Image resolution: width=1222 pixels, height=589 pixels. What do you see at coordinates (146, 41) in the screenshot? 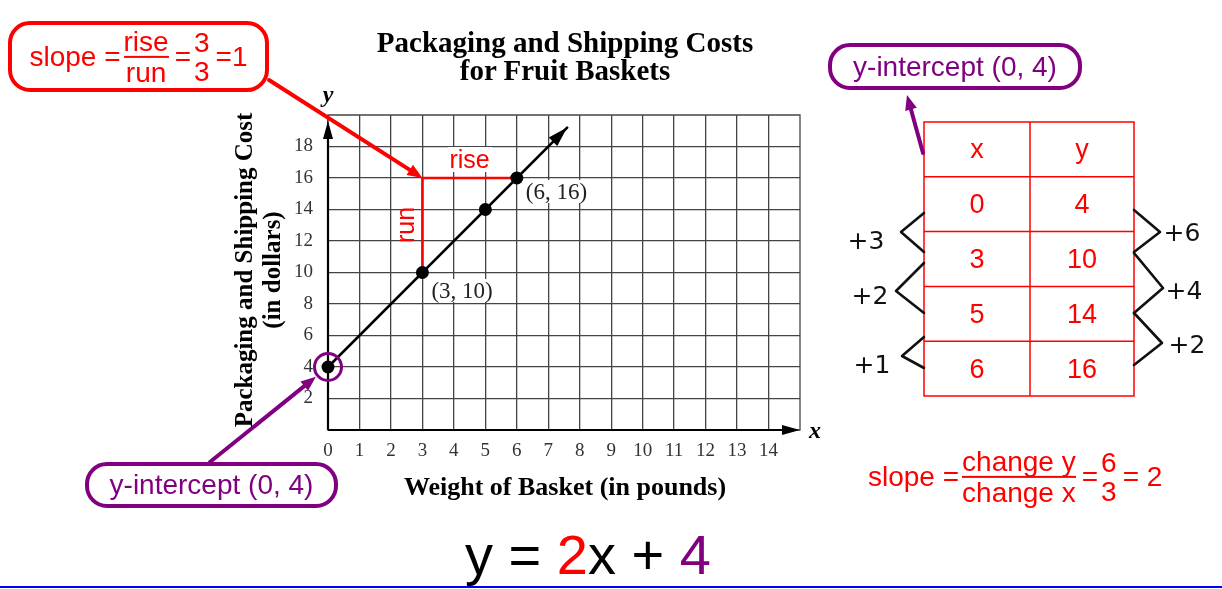
I see `text: rise` at bounding box center [146, 41].